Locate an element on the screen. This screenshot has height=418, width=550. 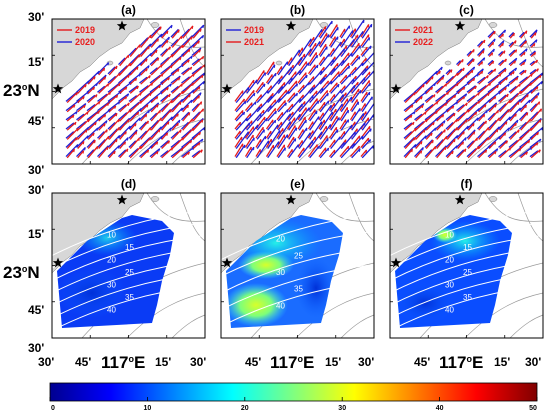
x-tick-left-mid-3: 45' is located at coordinates (422, 362).